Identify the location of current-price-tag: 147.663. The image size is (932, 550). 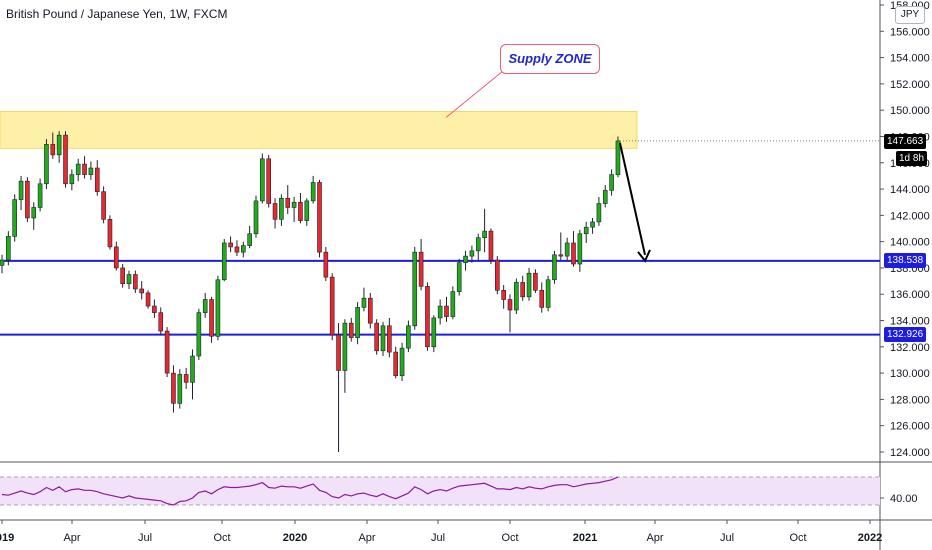
(905, 141).